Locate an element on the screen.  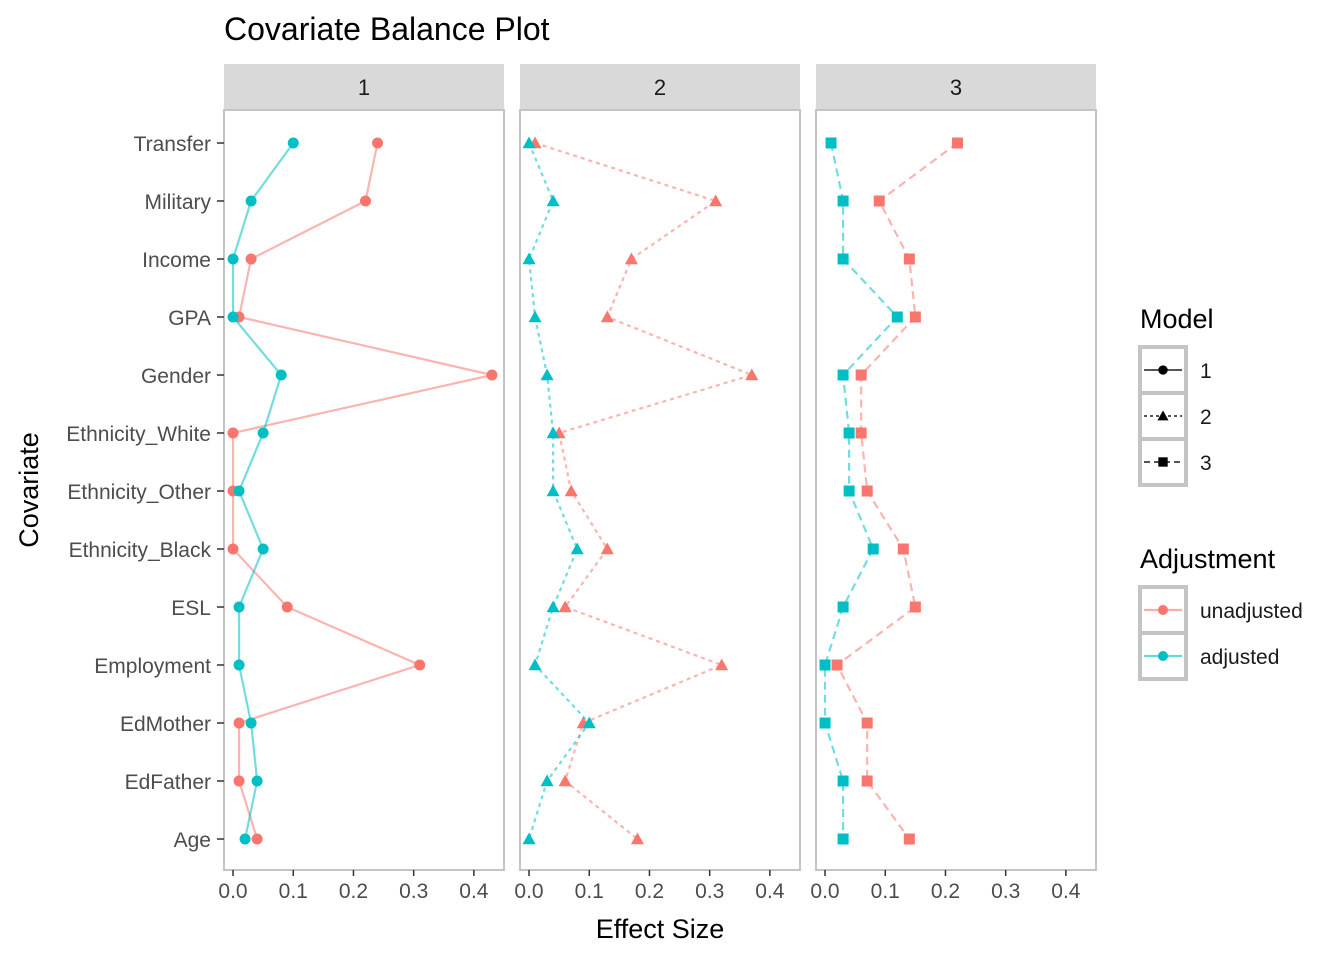
legend-label-adjustment: adjusted is located at coordinates (1239, 657).